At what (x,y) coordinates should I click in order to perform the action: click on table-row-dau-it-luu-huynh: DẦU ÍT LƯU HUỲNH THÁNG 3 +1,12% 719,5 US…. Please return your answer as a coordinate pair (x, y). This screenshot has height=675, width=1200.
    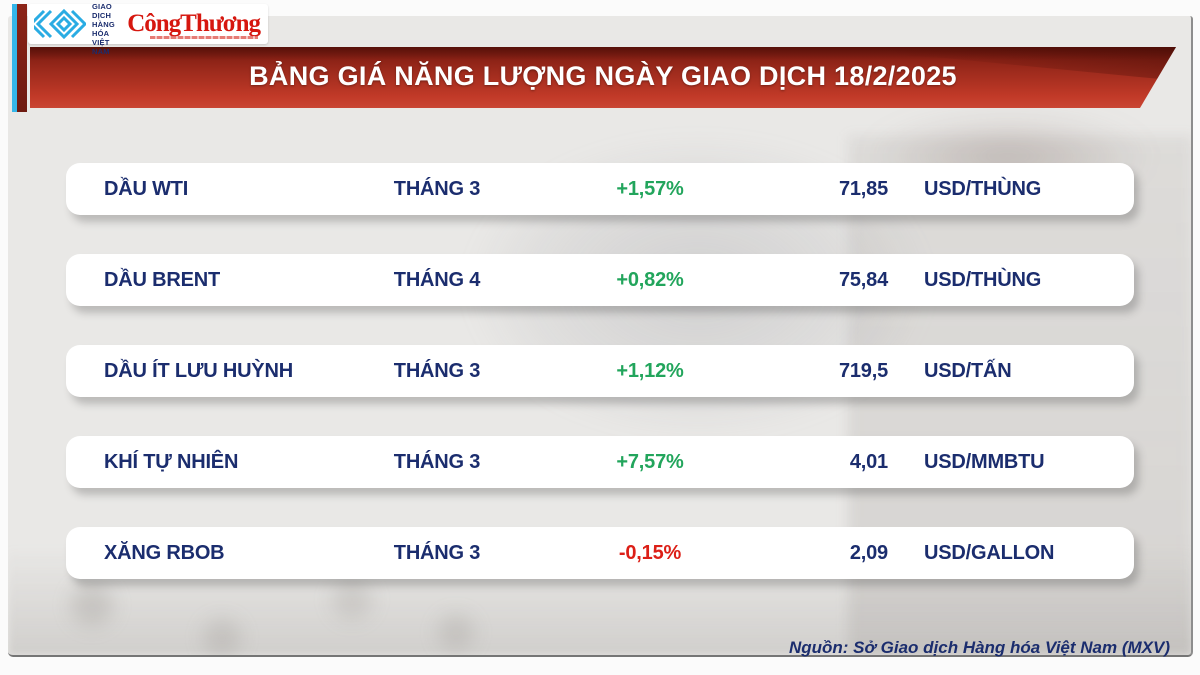
    Looking at the image, I should click on (600, 371).